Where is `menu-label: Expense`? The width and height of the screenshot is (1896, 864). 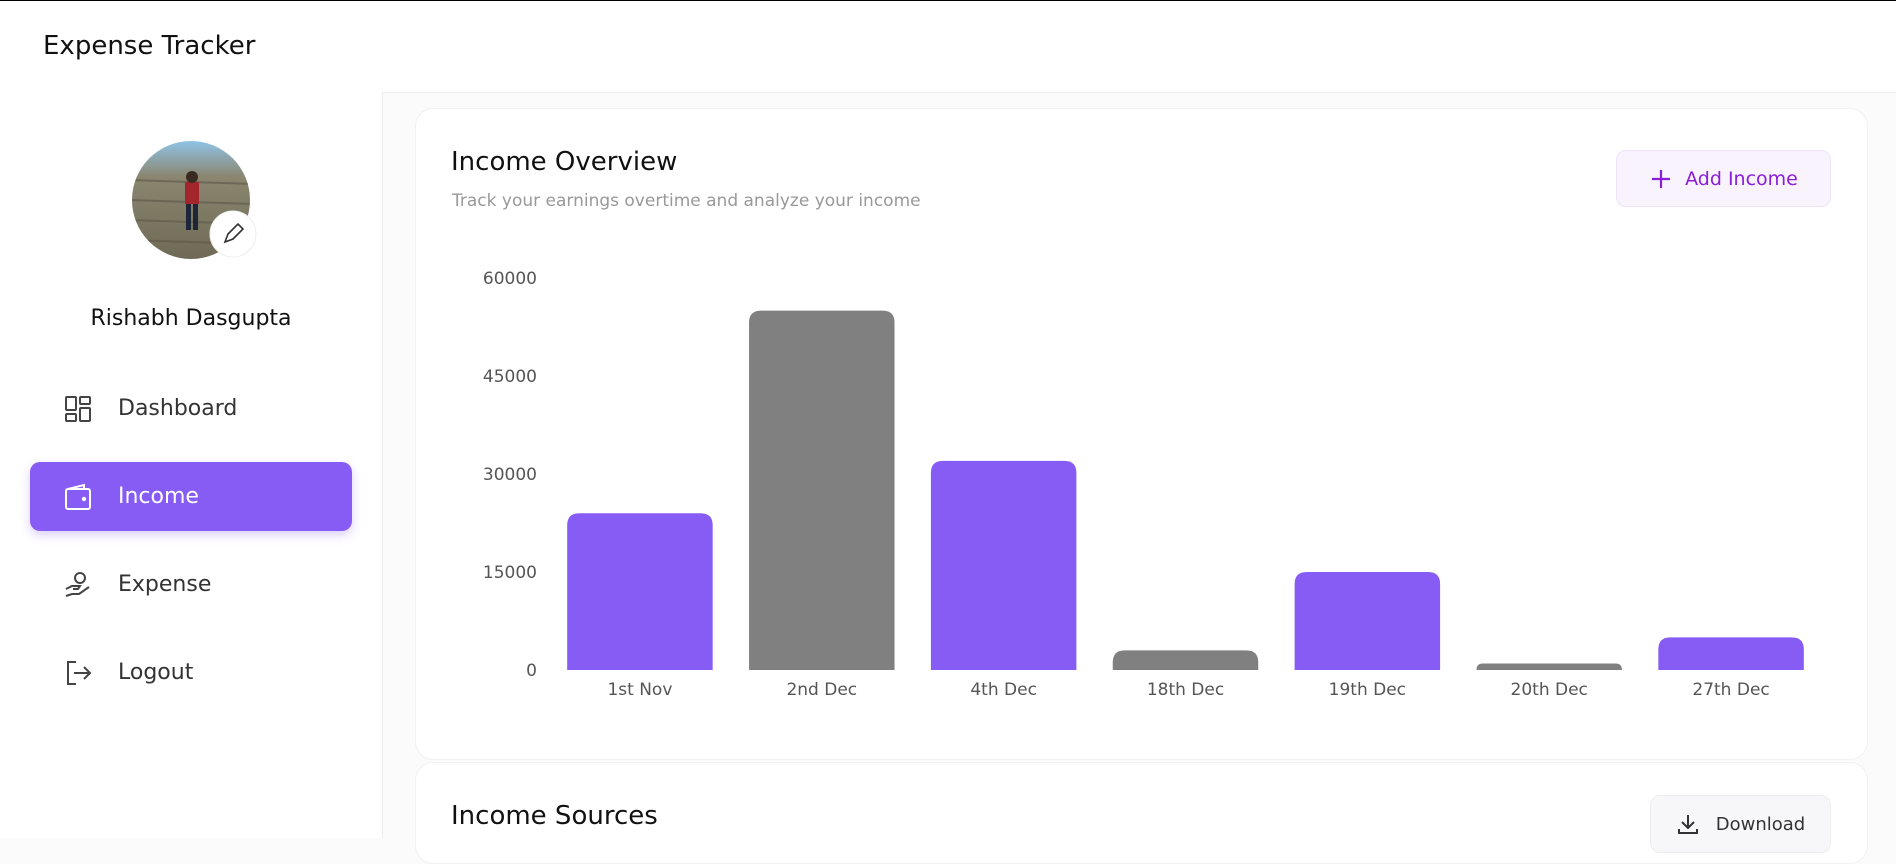
menu-label: Expense is located at coordinates (165, 584).